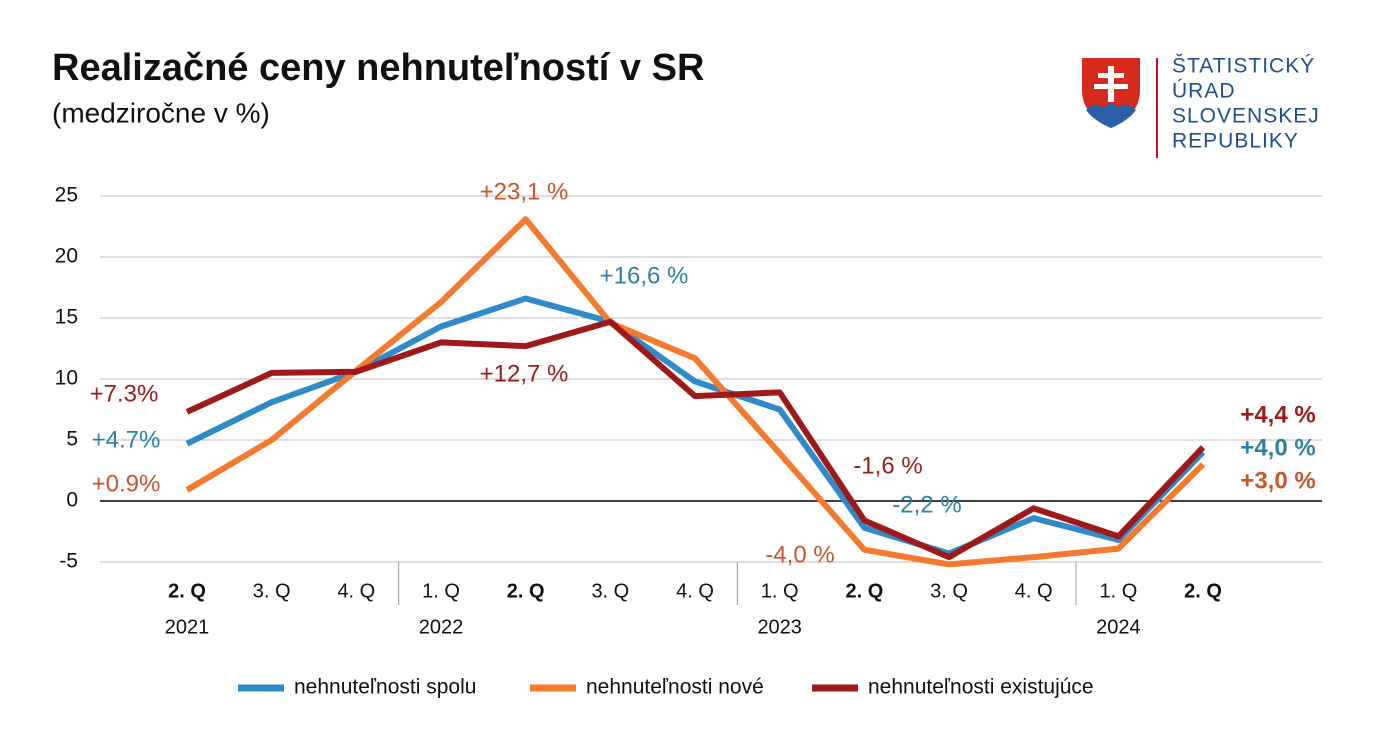 This screenshot has height=755, width=1375. I want to click on data-label: -2,2 %, so click(926, 504).